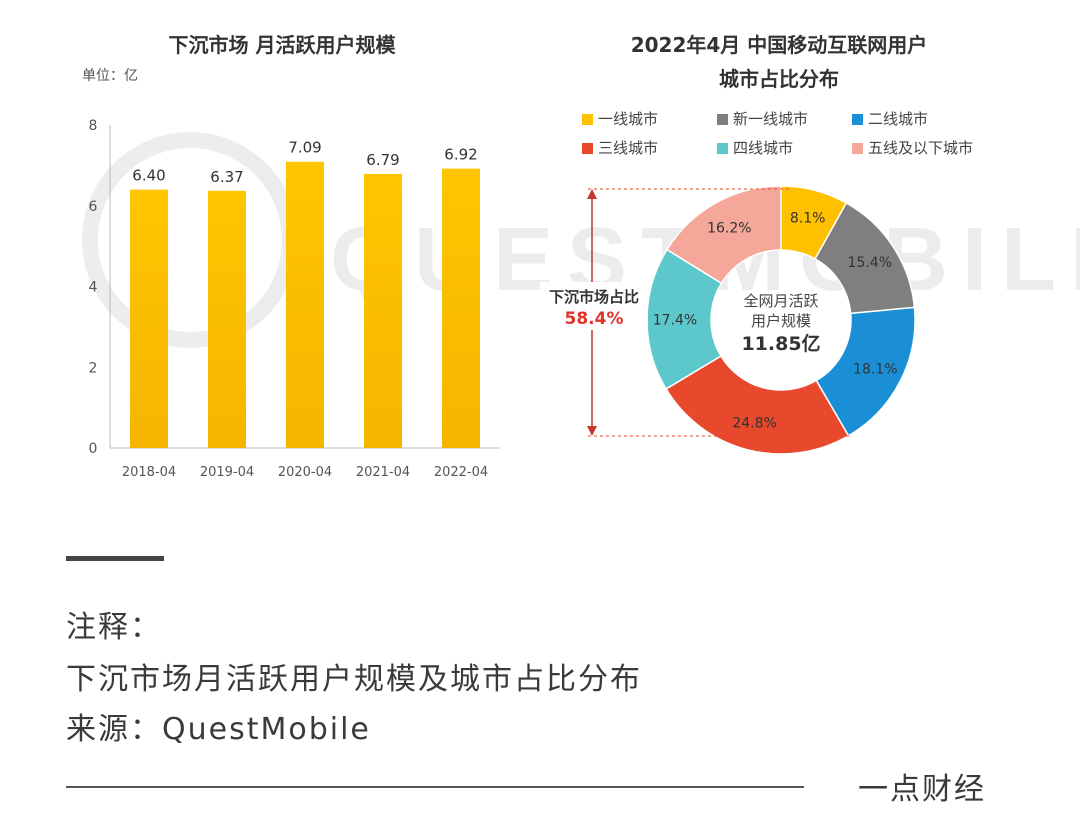 This screenshot has width=1080, height=830. Describe the element at coordinates (115, 558) in the screenshot. I see `caption-divider` at that location.